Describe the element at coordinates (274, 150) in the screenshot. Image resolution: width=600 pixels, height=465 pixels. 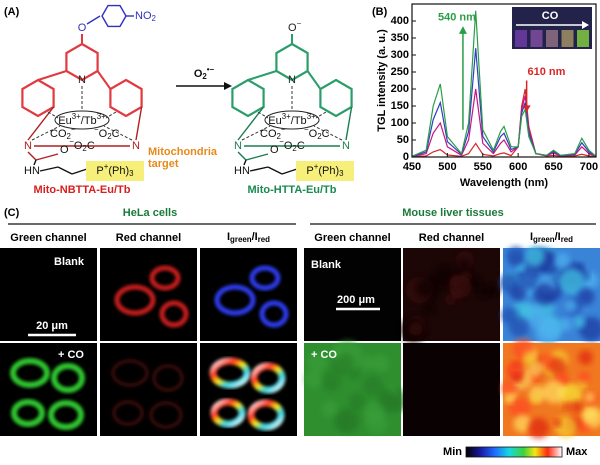
I see `atom-o: O` at that location.